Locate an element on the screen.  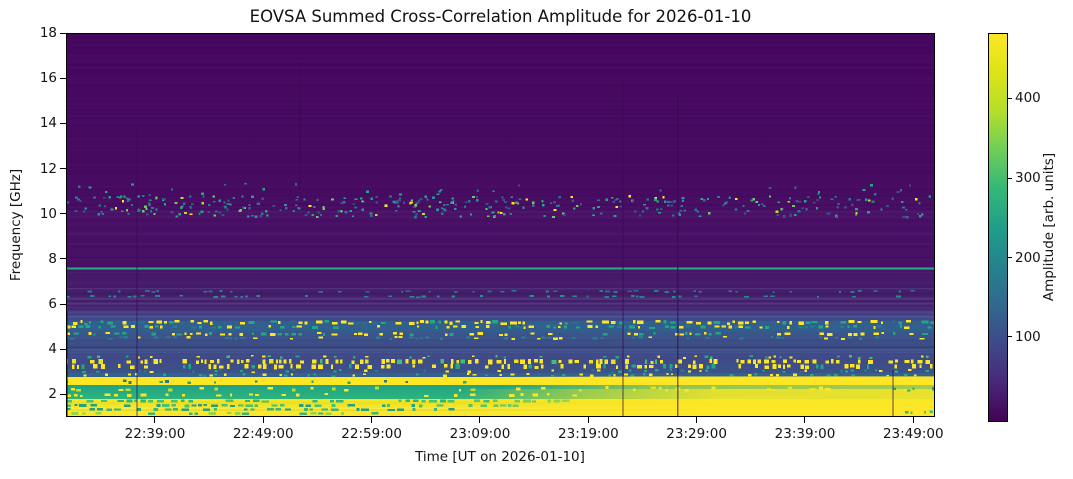
y-tick-label: 4 is located at coordinates (52, 349).